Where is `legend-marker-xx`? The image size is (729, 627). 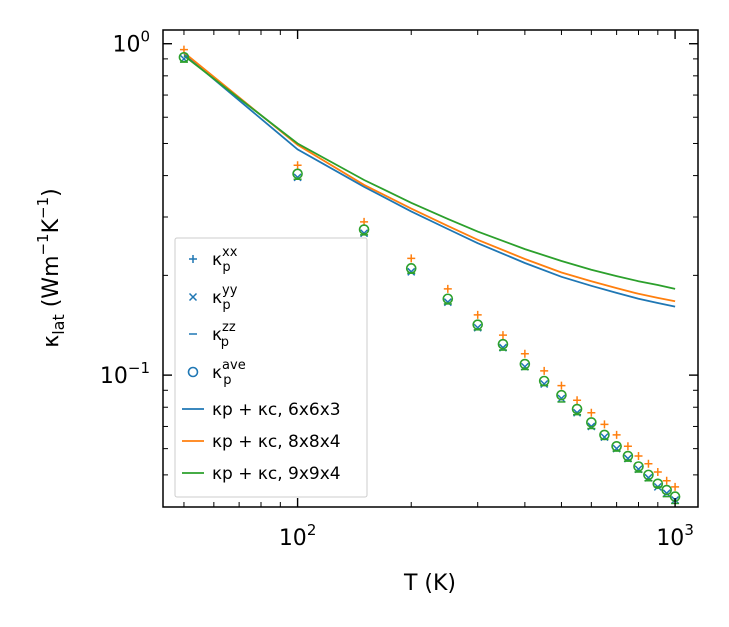
legend-marker-xx is located at coordinates (193, 259).